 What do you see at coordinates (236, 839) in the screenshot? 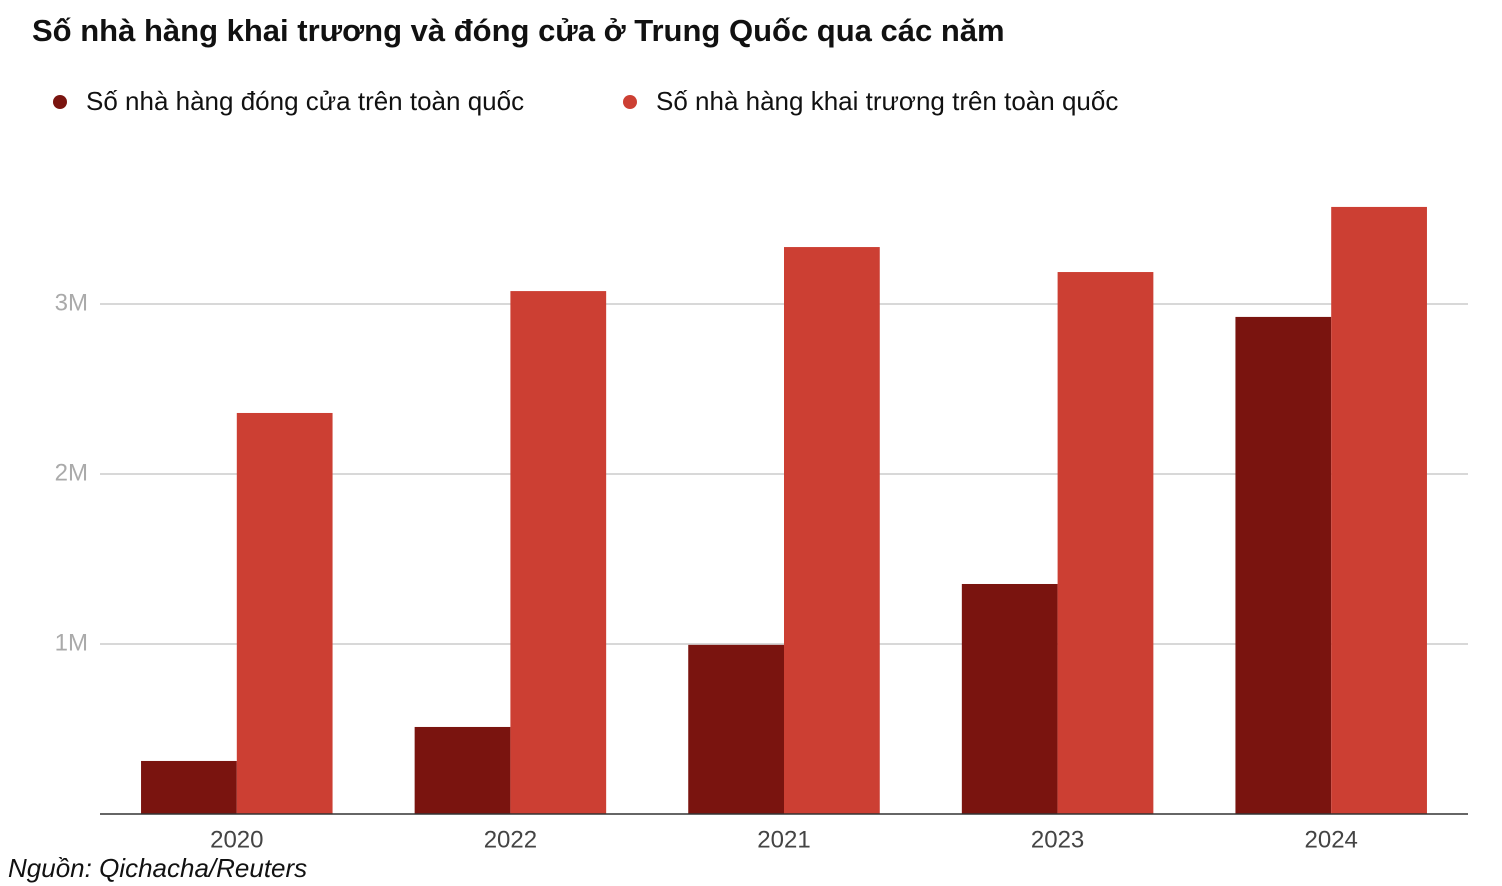
I see `x-tick-label: 2020` at bounding box center [236, 839].